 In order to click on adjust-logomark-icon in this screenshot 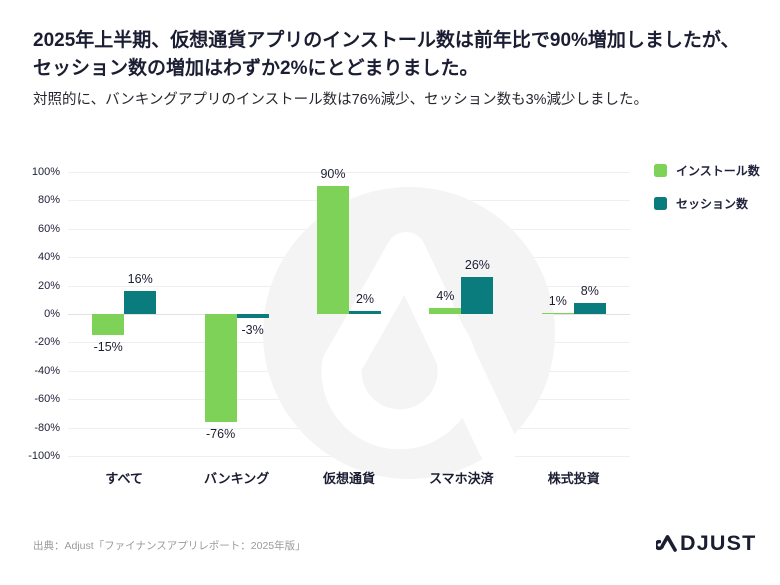, I will do `click(666, 543)`.